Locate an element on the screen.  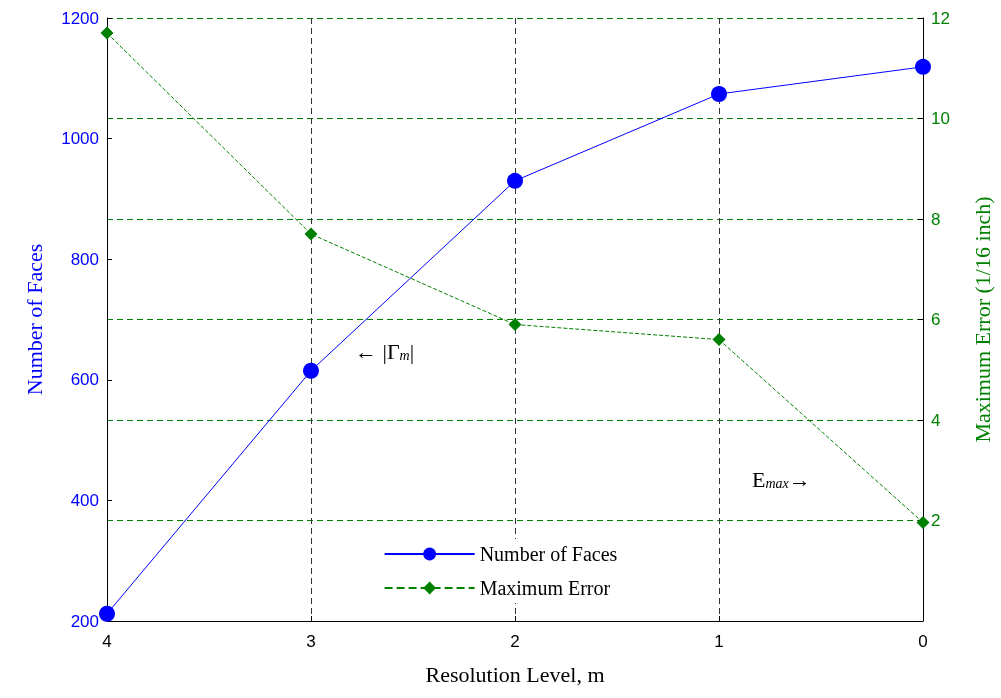
y2-axis-title: Maximum Error (1/16 inch) is located at coordinates (982, 319).